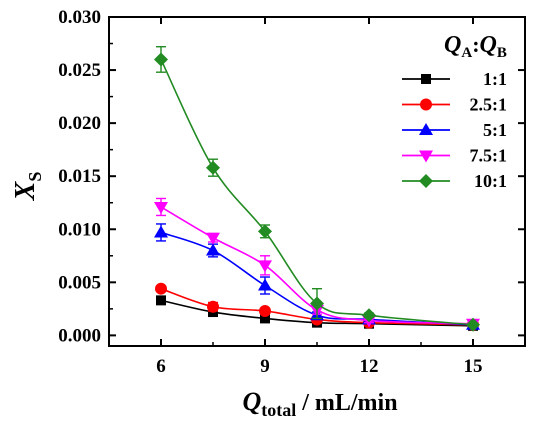 This screenshot has height=421, width=550. I want to click on x-tick-label: 12, so click(369, 366).